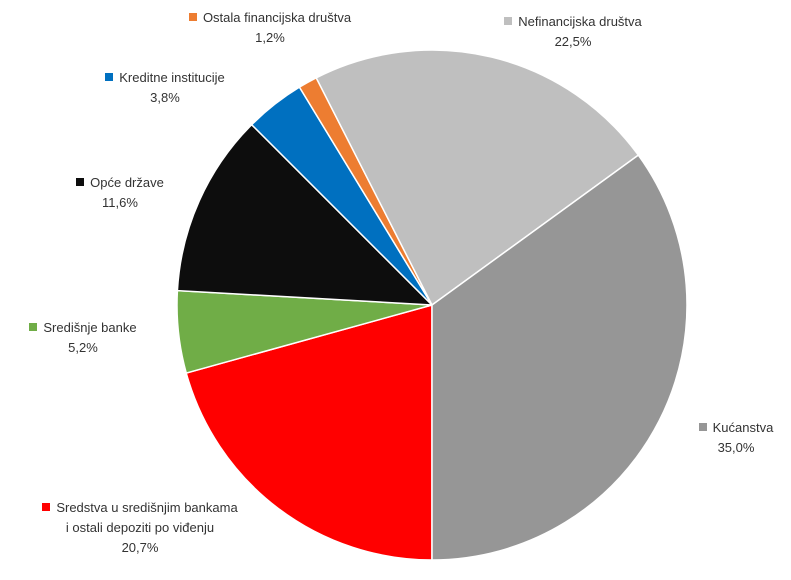  I want to click on slice-label: Ostala financijska društva 1,2%, so click(270, 28).